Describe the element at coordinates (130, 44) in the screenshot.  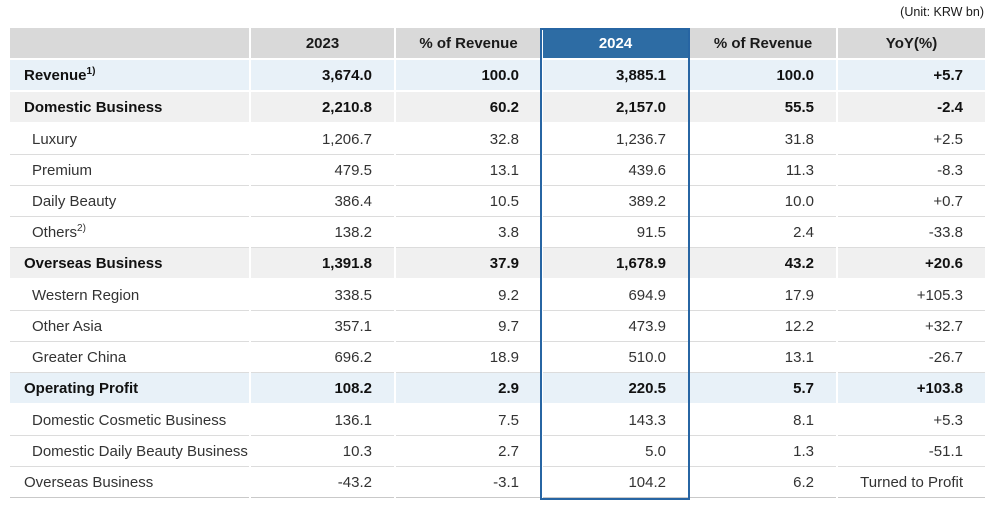
I see `column-header-empty` at that location.